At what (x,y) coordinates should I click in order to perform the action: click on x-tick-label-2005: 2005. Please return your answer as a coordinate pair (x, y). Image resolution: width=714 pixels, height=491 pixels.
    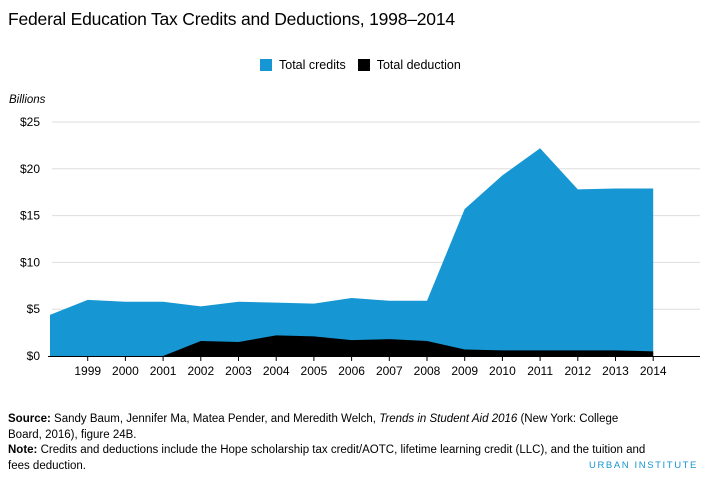
    Looking at the image, I should click on (314, 371).